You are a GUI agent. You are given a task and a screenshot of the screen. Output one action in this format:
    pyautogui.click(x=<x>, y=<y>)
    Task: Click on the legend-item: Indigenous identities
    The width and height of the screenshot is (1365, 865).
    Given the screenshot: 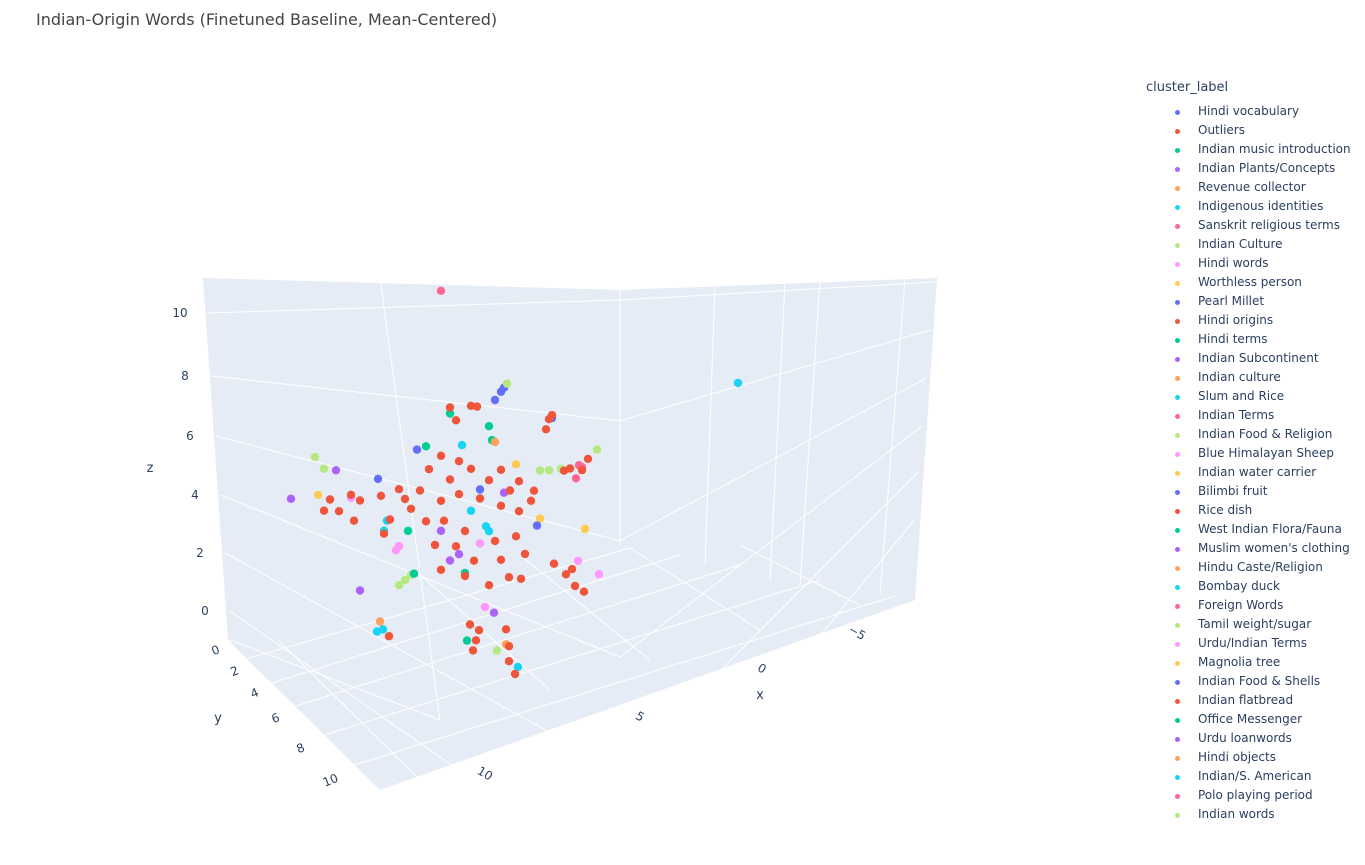 What is the action you would take?
    pyautogui.click(x=1255, y=207)
    